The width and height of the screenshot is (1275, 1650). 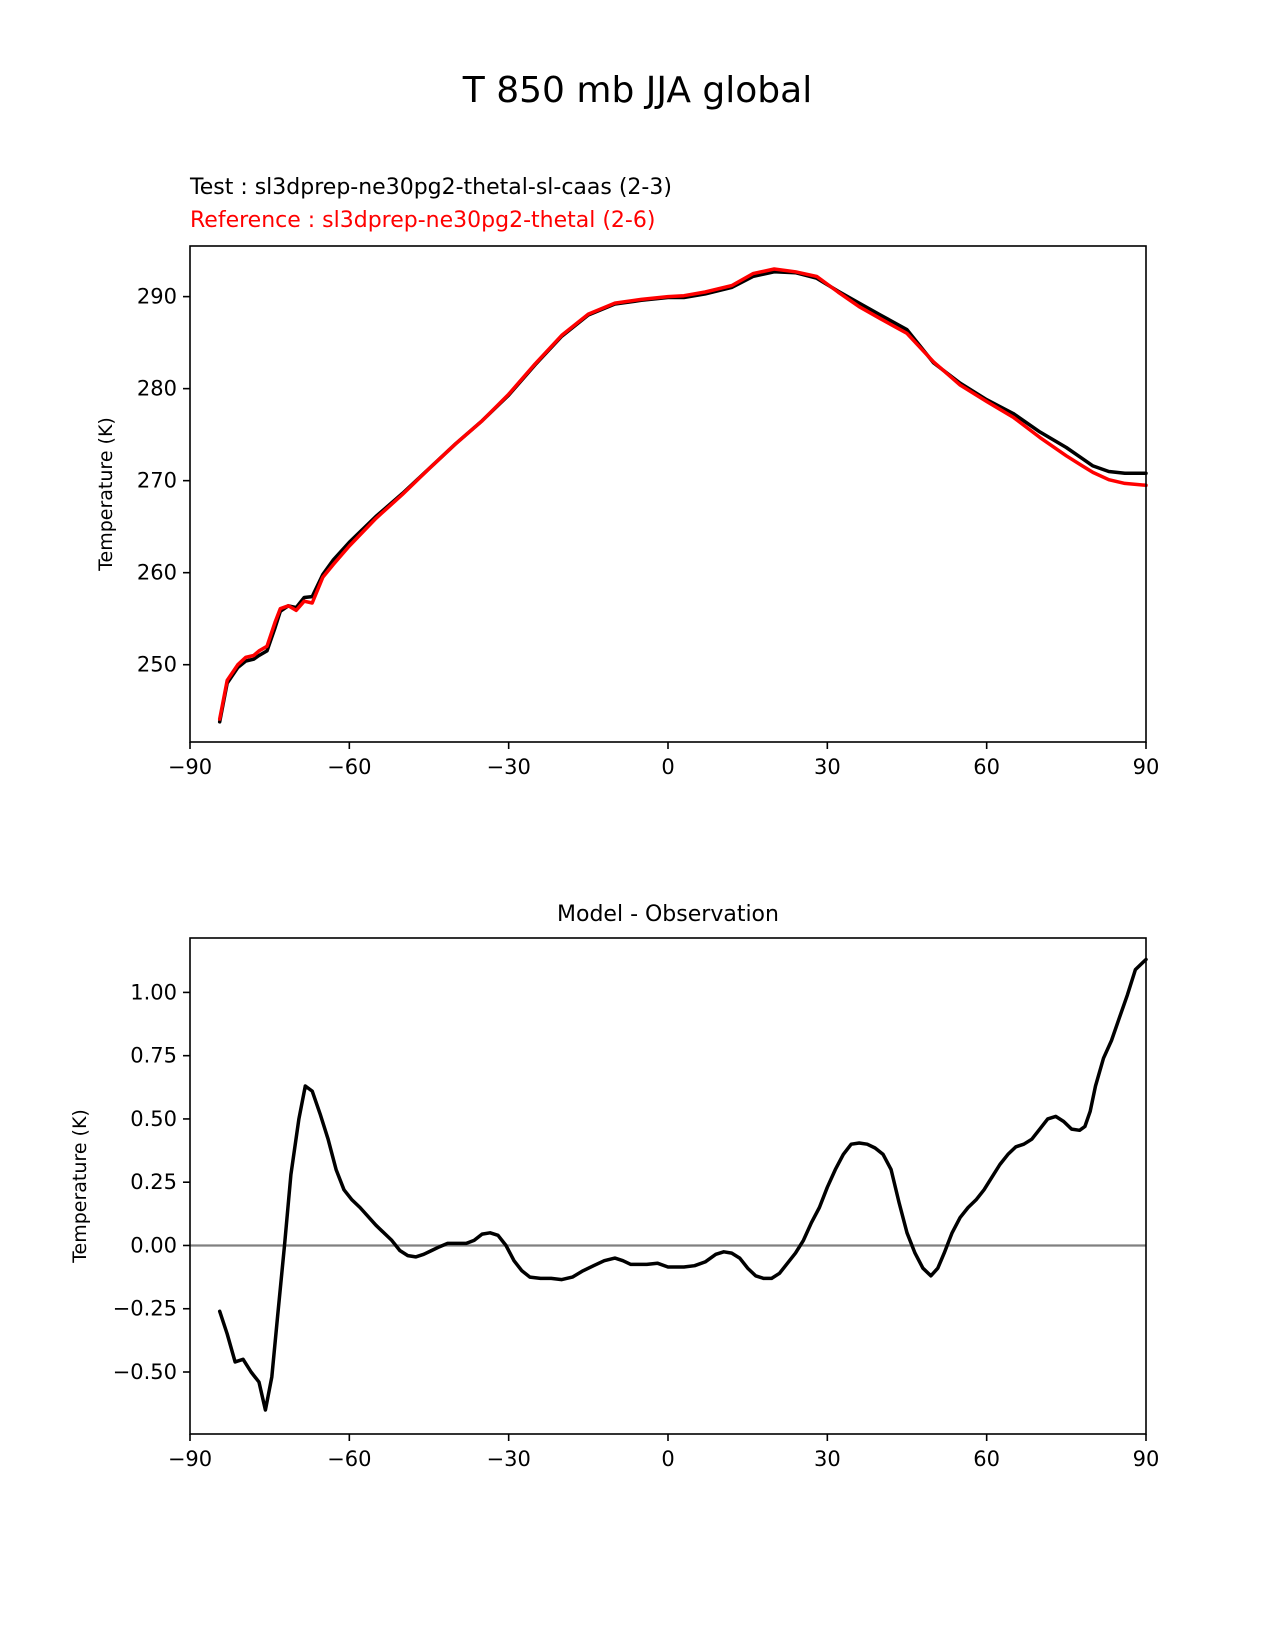 I want to click on y-tick-label: 1.00, so click(x=153, y=992).